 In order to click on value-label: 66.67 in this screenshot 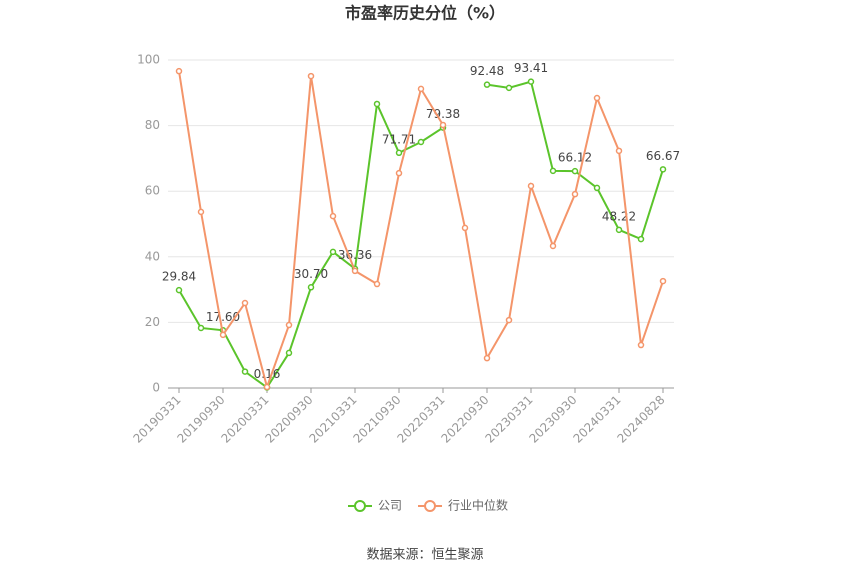, I will do `click(663, 156)`.